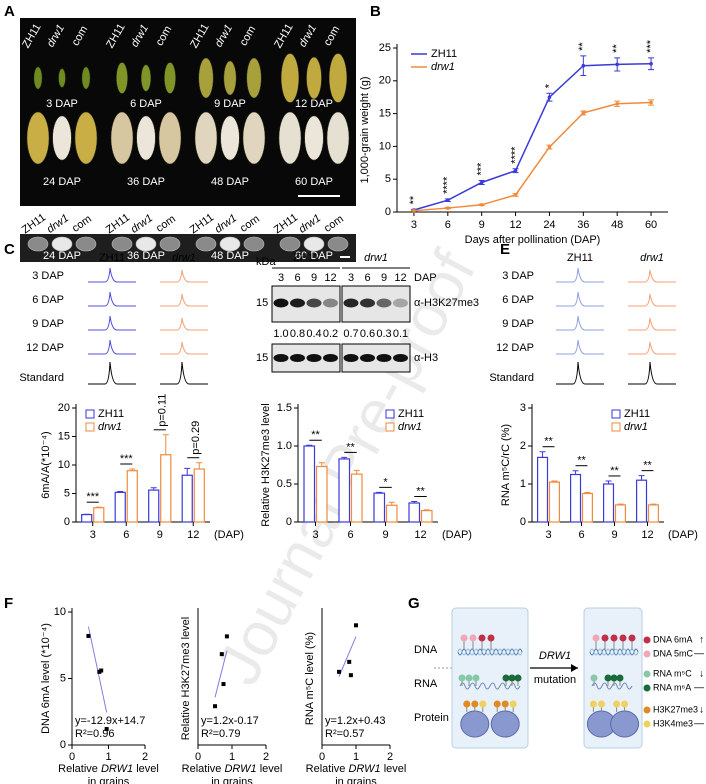 The image size is (706, 784). I want to click on genotype-label: drw1, so click(310, 224).